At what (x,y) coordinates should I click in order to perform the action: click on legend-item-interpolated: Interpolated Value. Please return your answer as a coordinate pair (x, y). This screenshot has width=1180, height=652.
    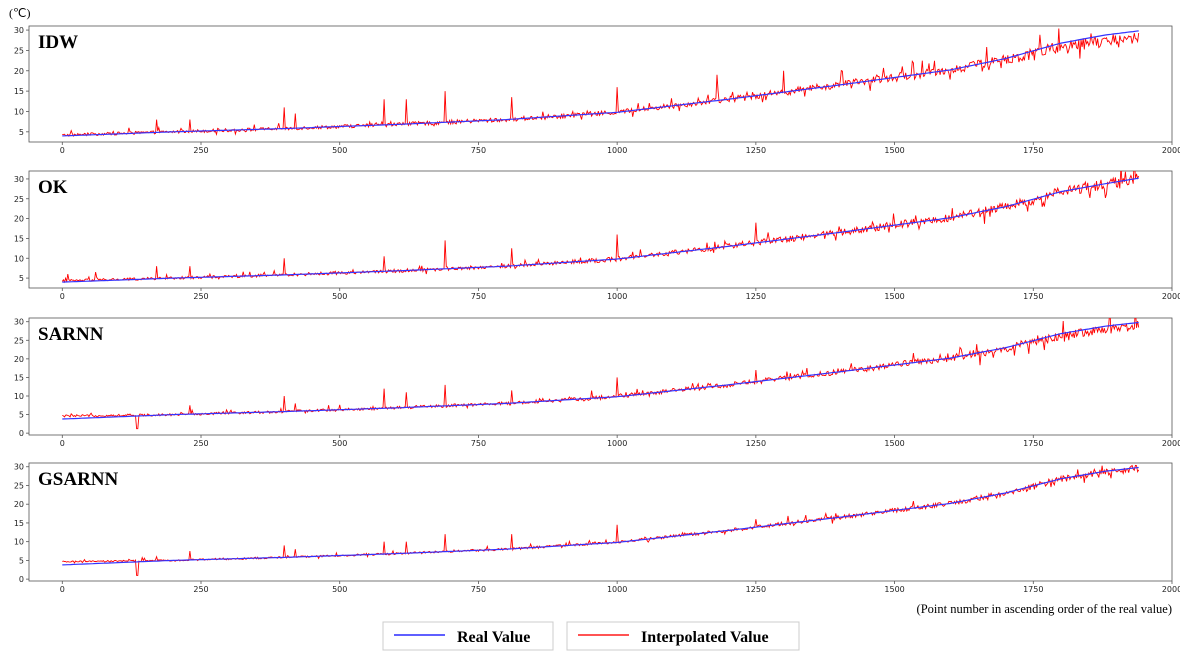
    Looking at the image, I should click on (683, 636).